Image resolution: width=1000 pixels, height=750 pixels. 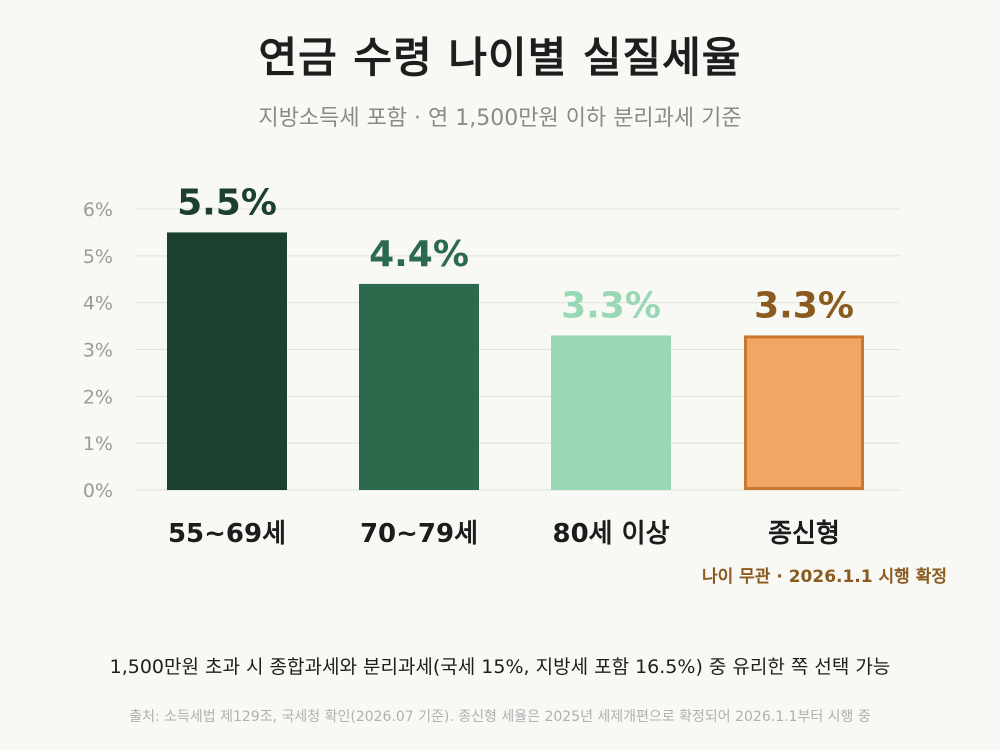 I want to click on chart-title: 연금 수령 나이별 실질세율, so click(x=500, y=57).